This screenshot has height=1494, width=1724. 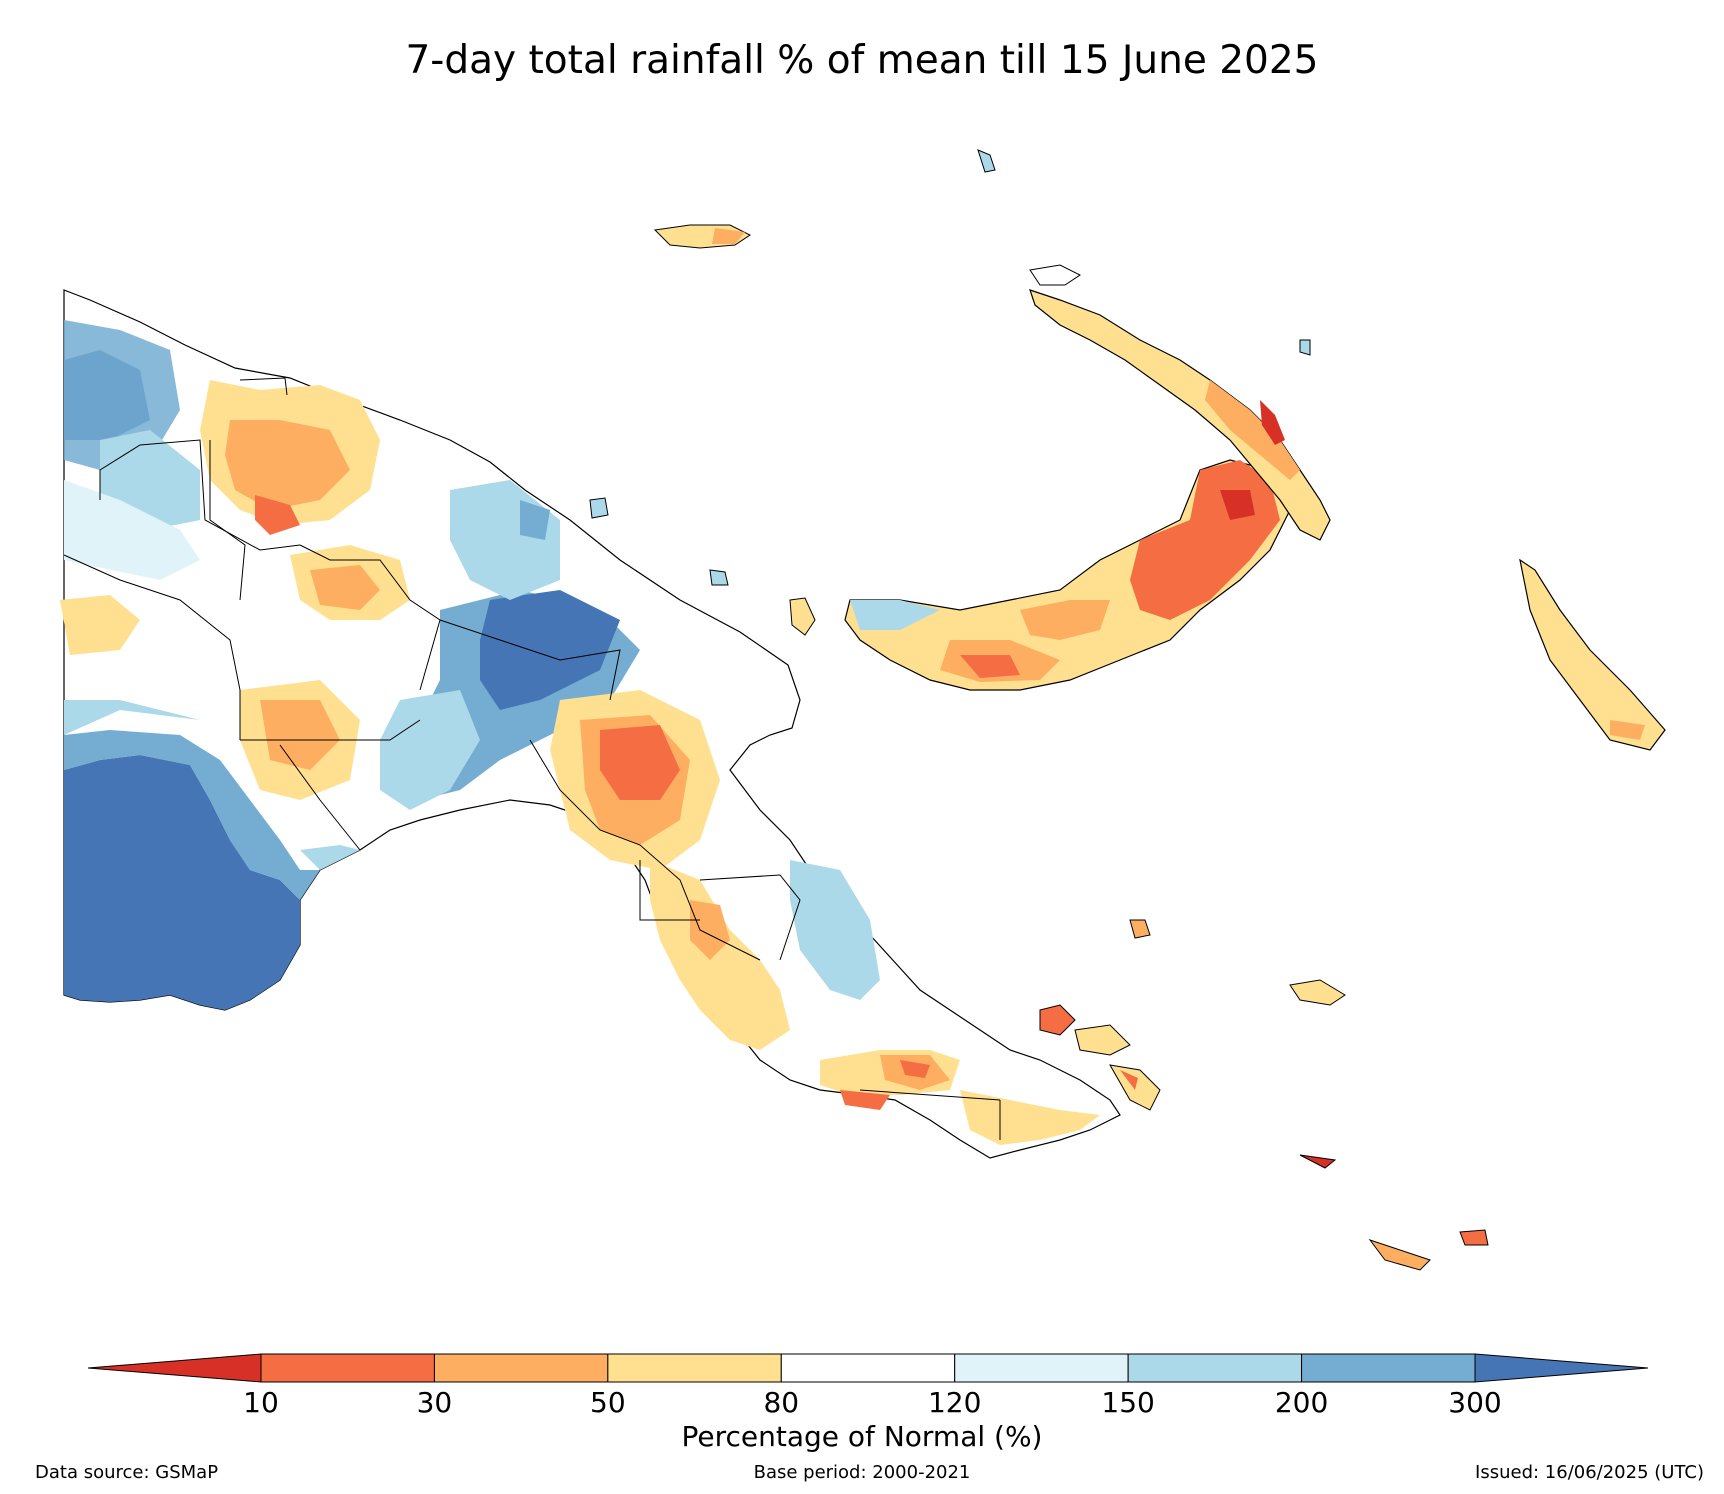 What do you see at coordinates (261, 1402) in the screenshot?
I see `colorbar-tick-label: 10` at bounding box center [261, 1402].